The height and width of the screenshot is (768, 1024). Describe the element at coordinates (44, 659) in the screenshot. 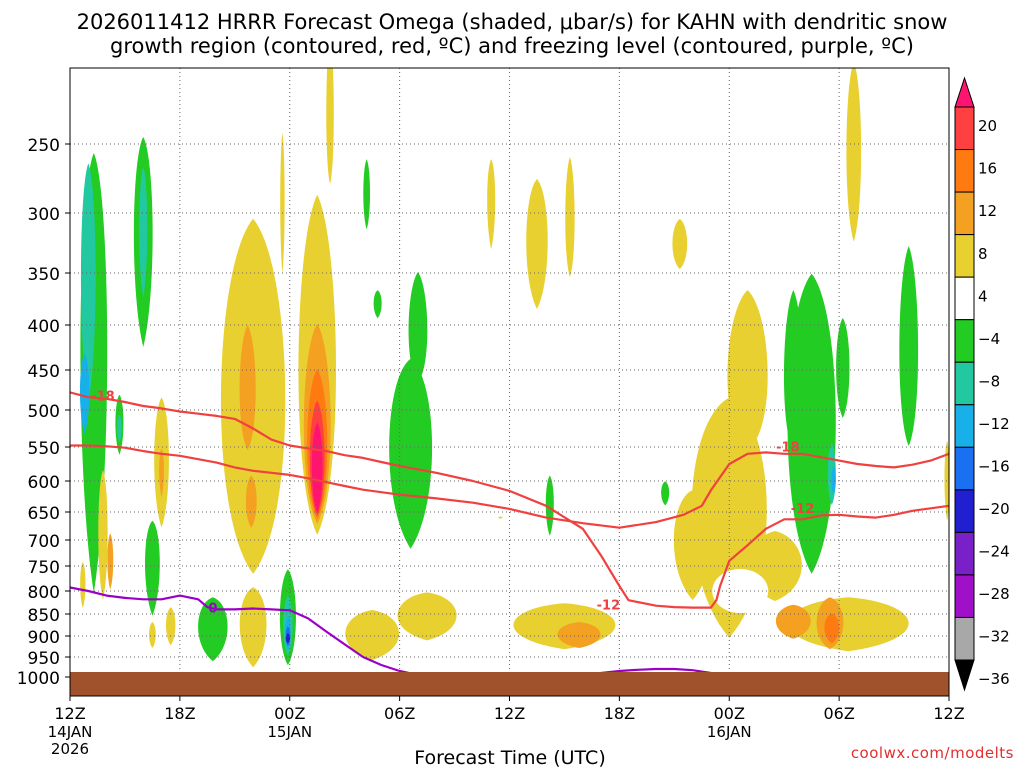

I see `y-tick-label: 950` at that location.